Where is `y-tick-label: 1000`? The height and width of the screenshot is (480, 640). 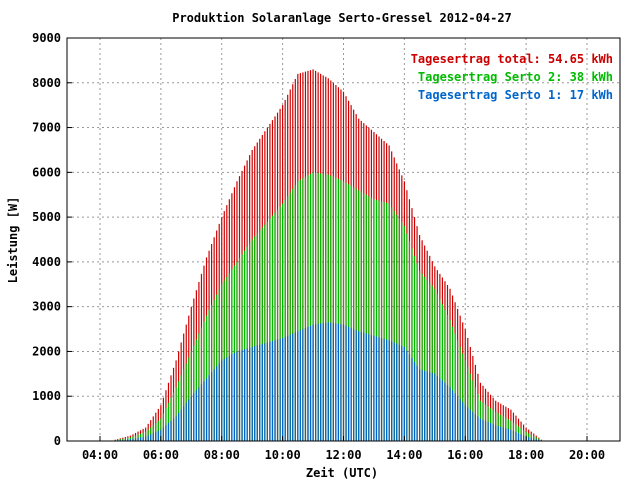
y-tick-label: 1000 is located at coordinates (46, 396).